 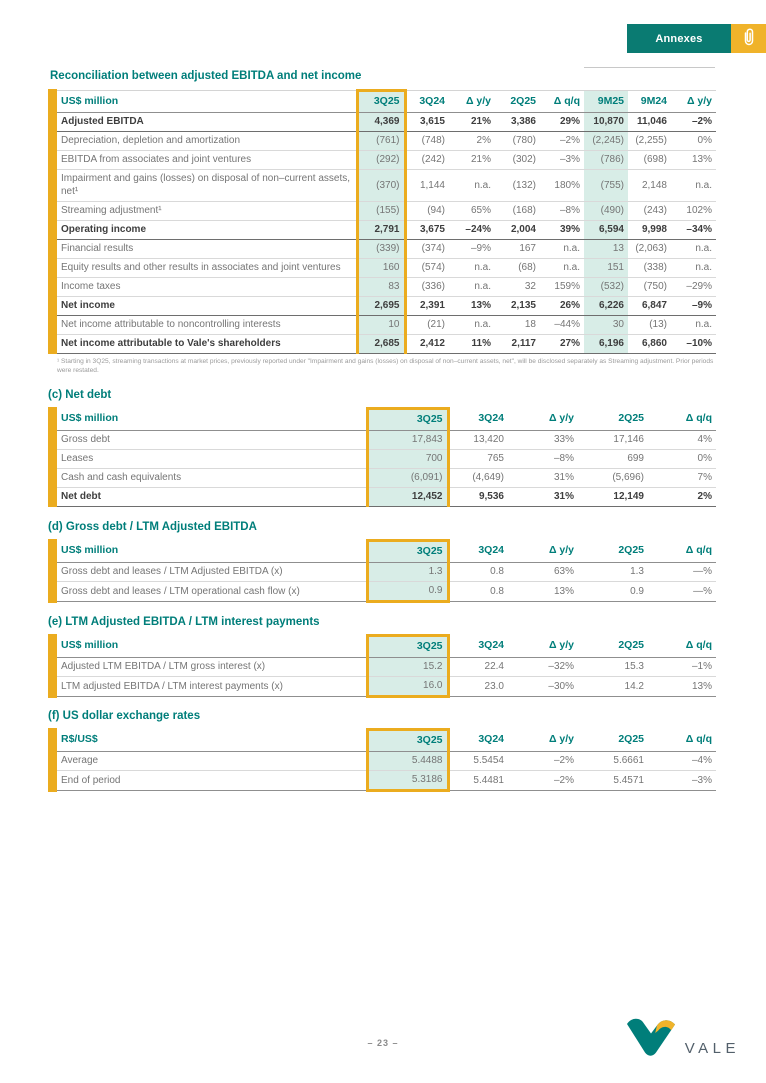 I want to click on cell-value: 2,412, so click(x=427, y=343).